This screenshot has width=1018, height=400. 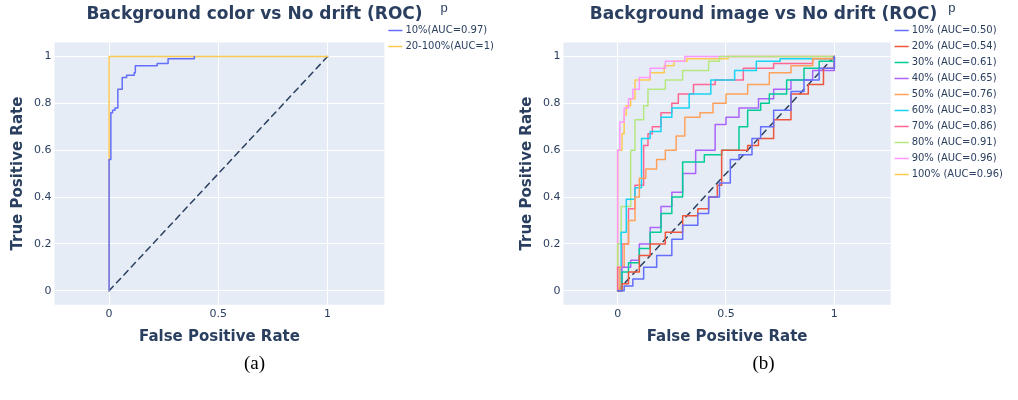 What do you see at coordinates (957, 174) in the screenshot?
I see `legend-label: 100% (AUC=0.96)` at bounding box center [957, 174].